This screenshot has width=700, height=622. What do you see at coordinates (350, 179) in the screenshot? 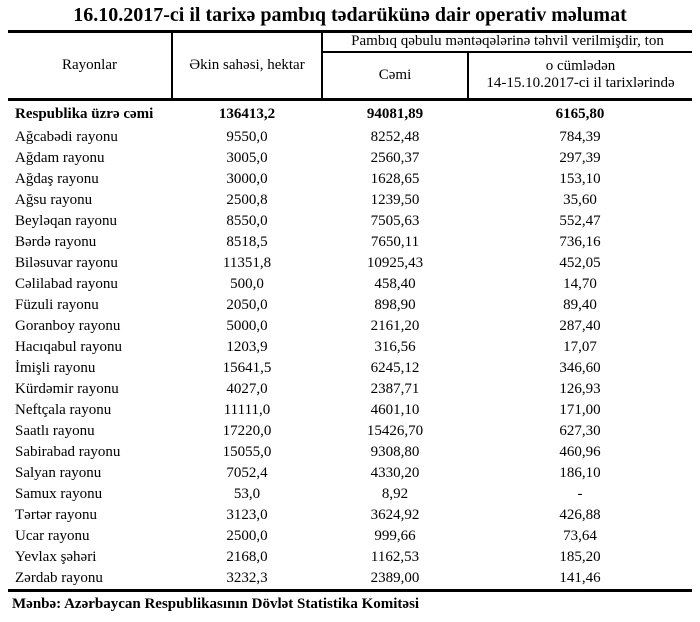
I see `table-row: Ağdaş rayonu 3000,0 1628,65 153,10` at bounding box center [350, 179].